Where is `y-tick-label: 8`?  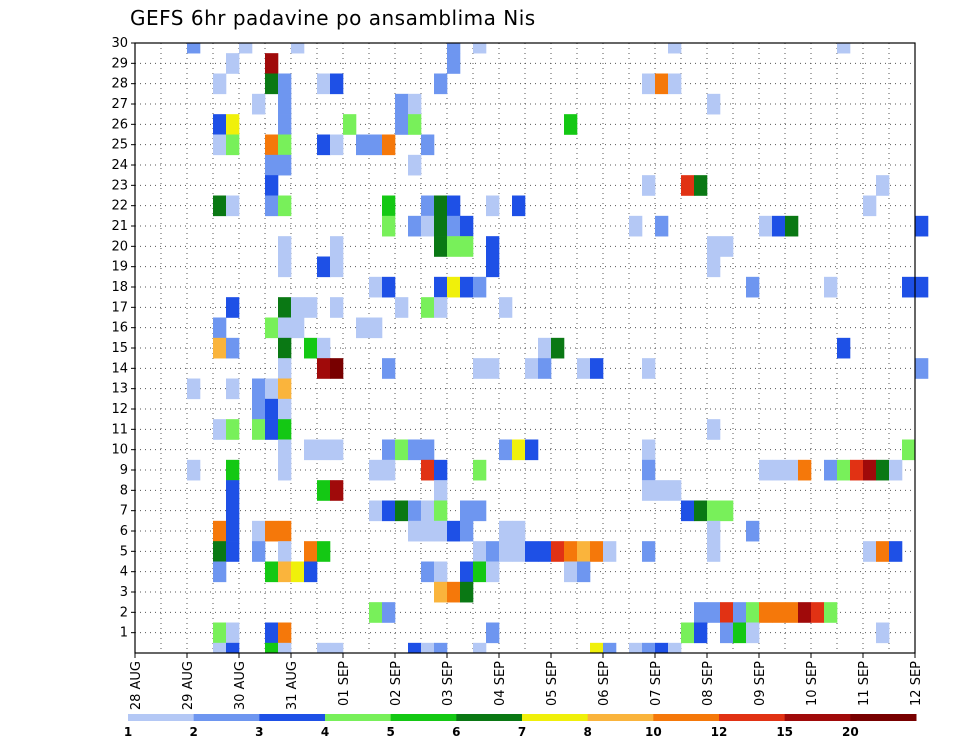
y-tick-label: 8 is located at coordinates (124, 490).